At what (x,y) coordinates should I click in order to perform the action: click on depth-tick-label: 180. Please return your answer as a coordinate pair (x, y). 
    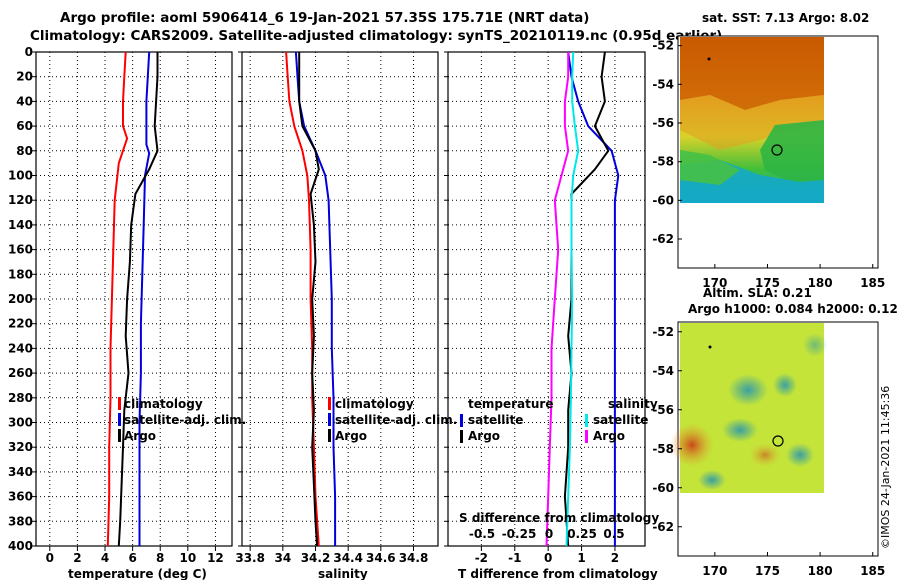
    Looking at the image, I should click on (20, 274).